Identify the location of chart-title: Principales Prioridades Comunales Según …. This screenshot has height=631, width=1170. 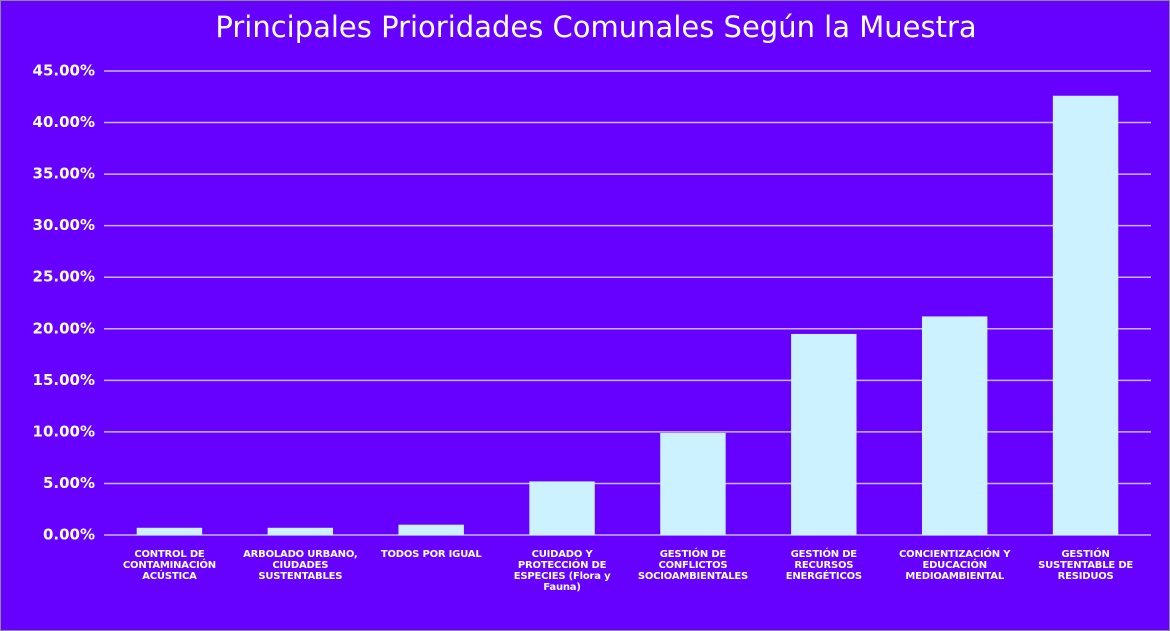
(595, 27).